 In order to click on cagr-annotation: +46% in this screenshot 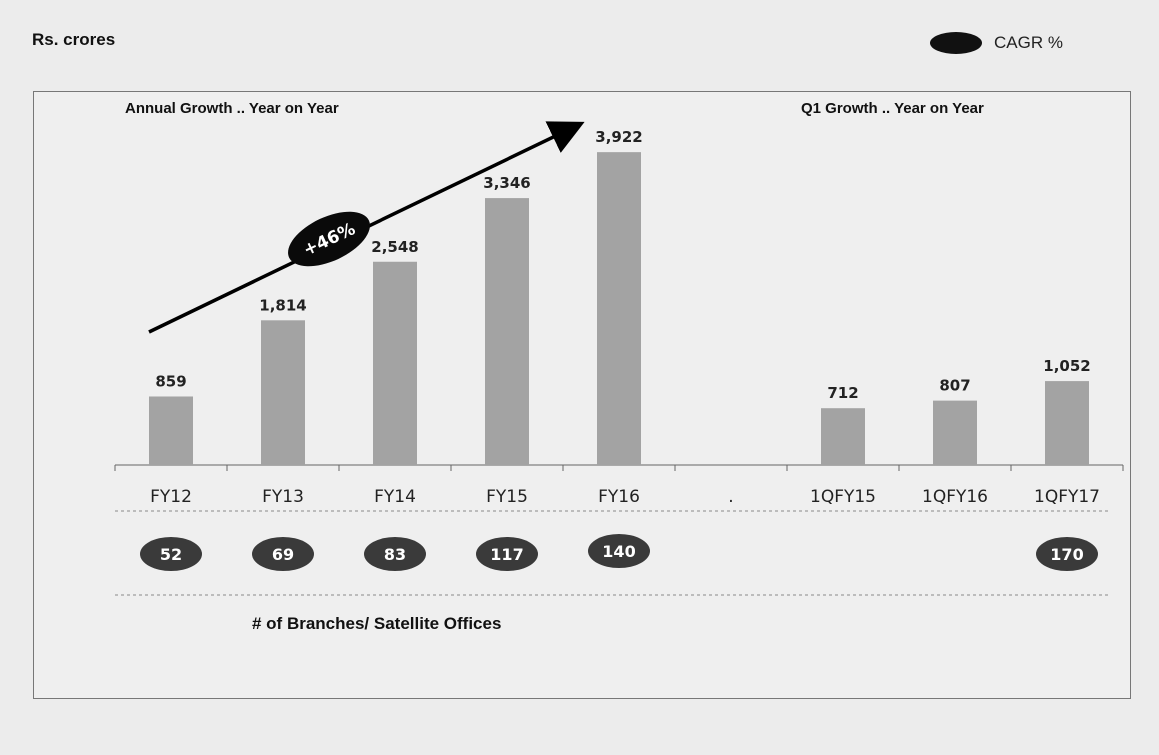, I will do `click(329, 239)`.